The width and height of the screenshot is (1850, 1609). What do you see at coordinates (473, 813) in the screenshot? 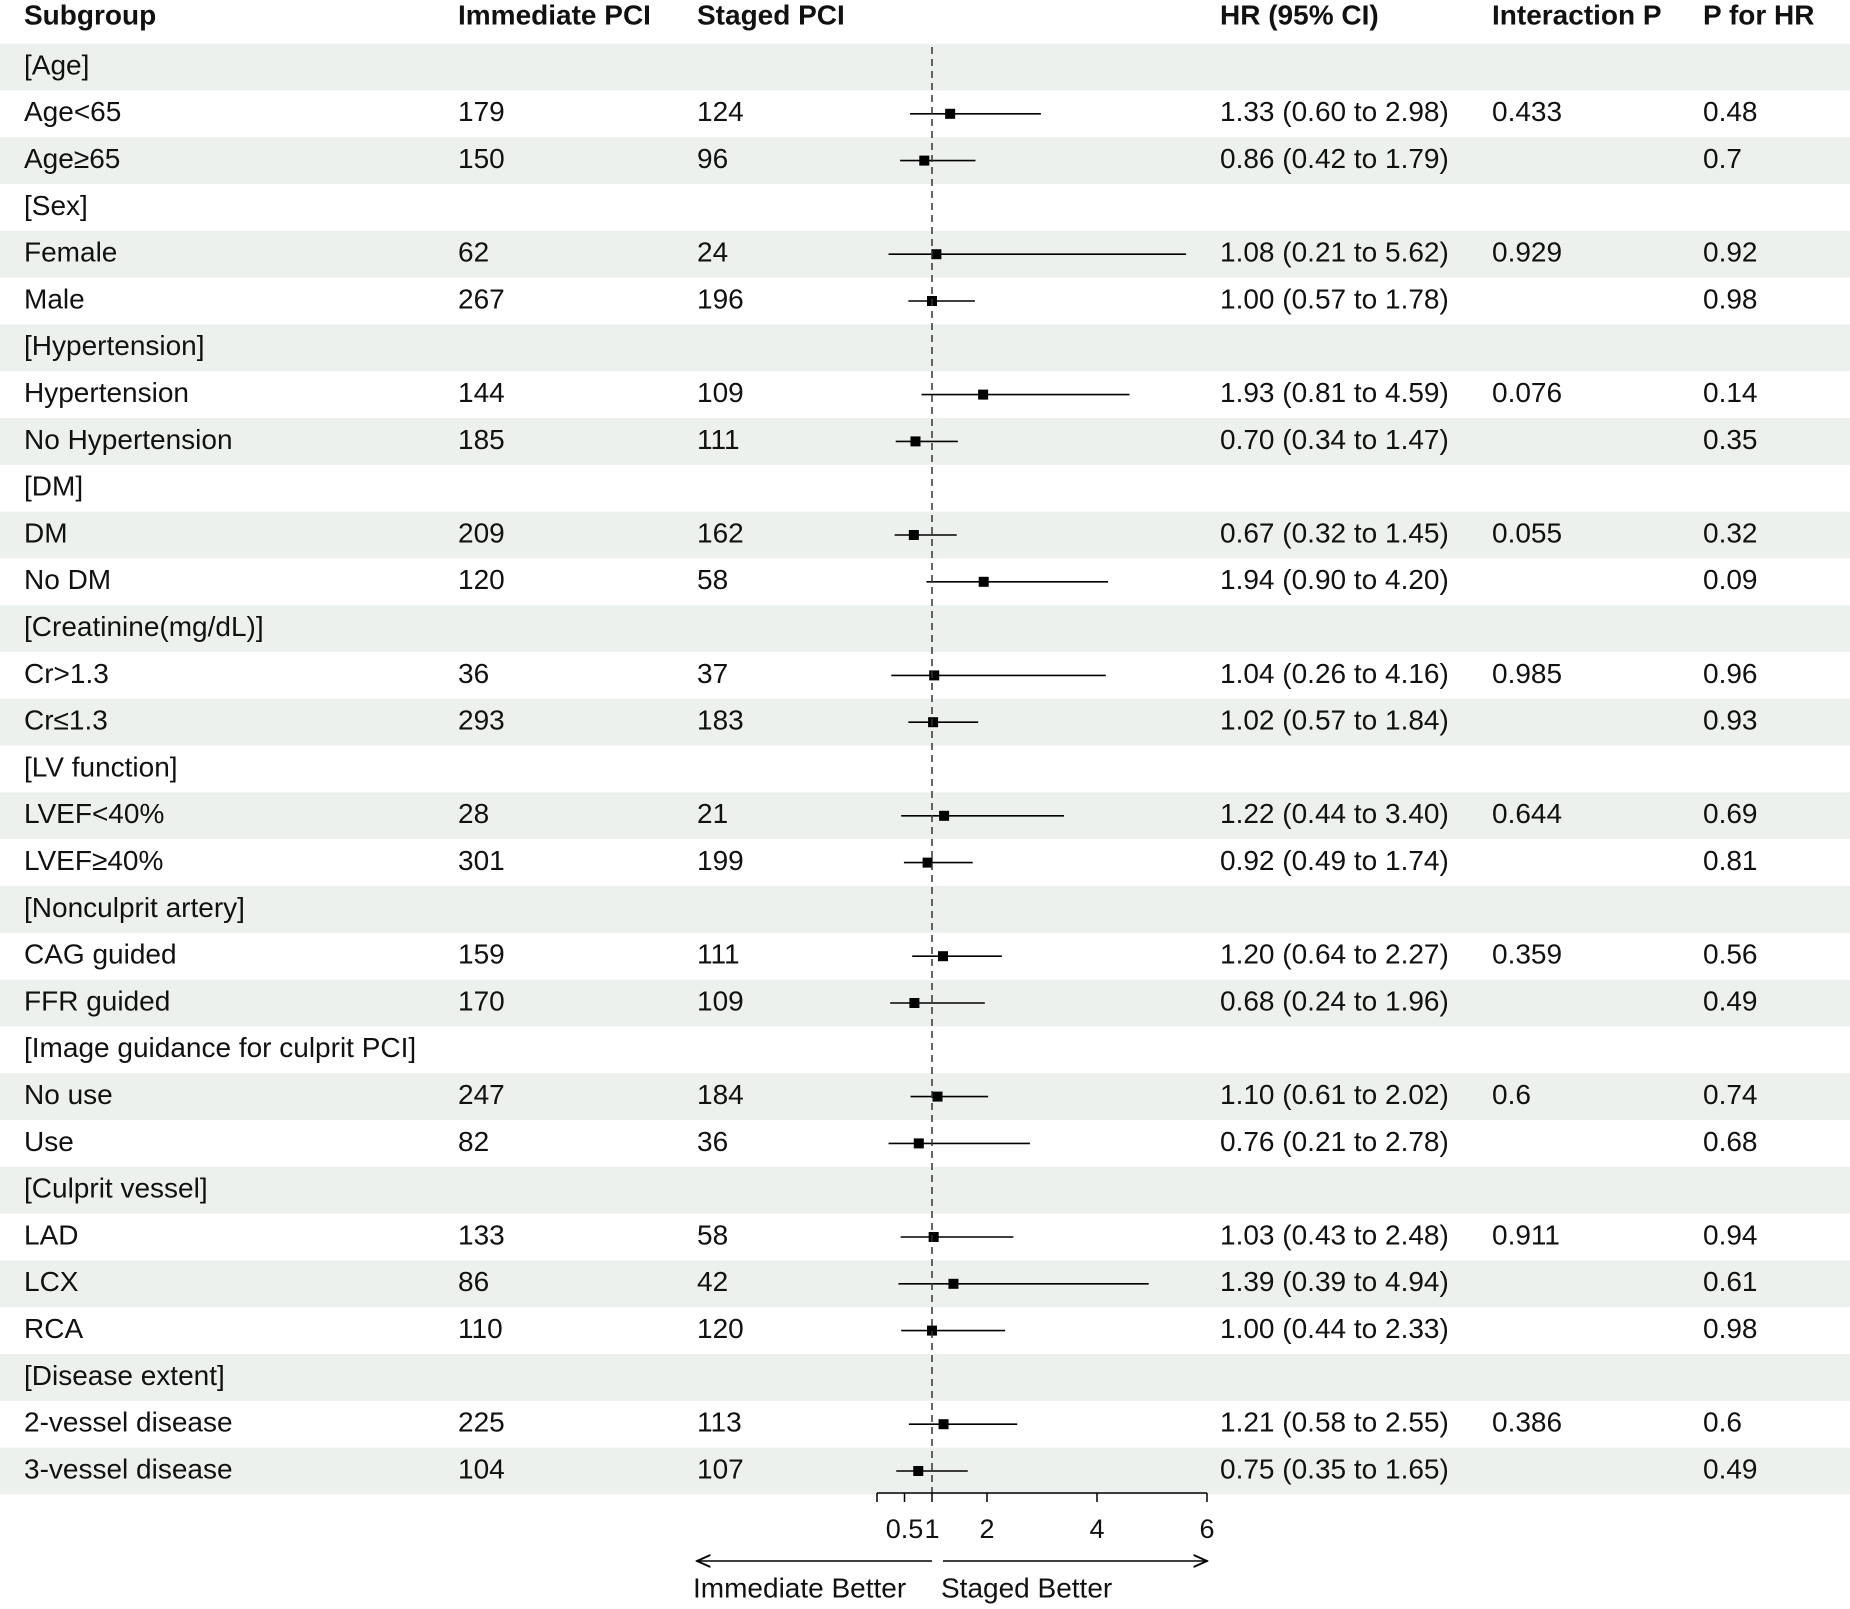
I see `immediate-count: 28` at bounding box center [473, 813].